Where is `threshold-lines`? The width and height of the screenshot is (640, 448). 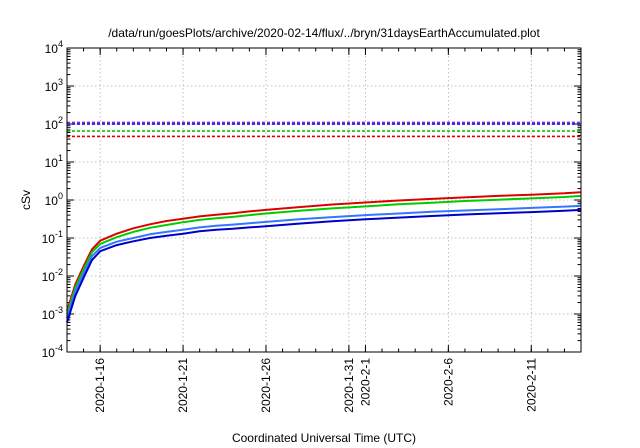
threshold-lines is located at coordinates (324, 129).